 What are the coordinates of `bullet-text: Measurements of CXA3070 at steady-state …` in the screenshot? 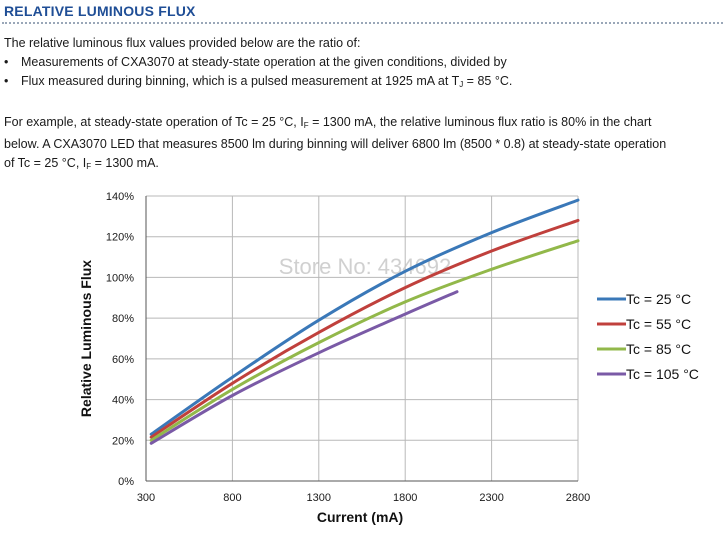 It's located at (264, 62).